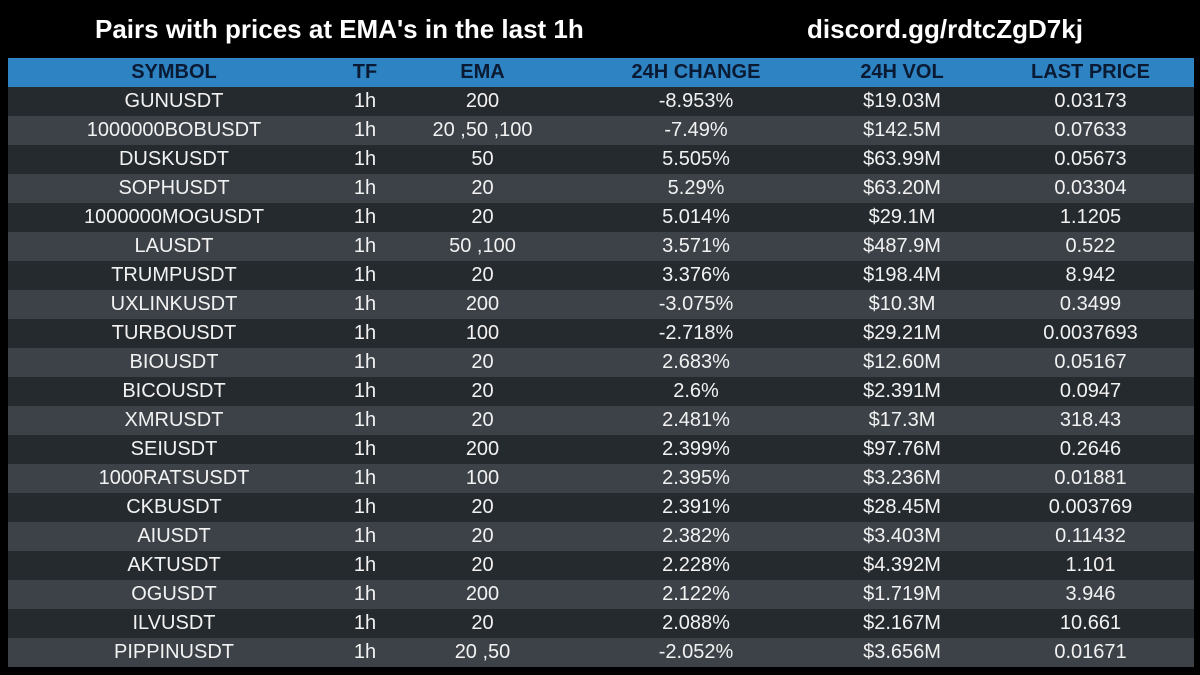 This screenshot has width=1200, height=675. What do you see at coordinates (696, 275) in the screenshot?
I see `change-cell: 3.376%` at bounding box center [696, 275].